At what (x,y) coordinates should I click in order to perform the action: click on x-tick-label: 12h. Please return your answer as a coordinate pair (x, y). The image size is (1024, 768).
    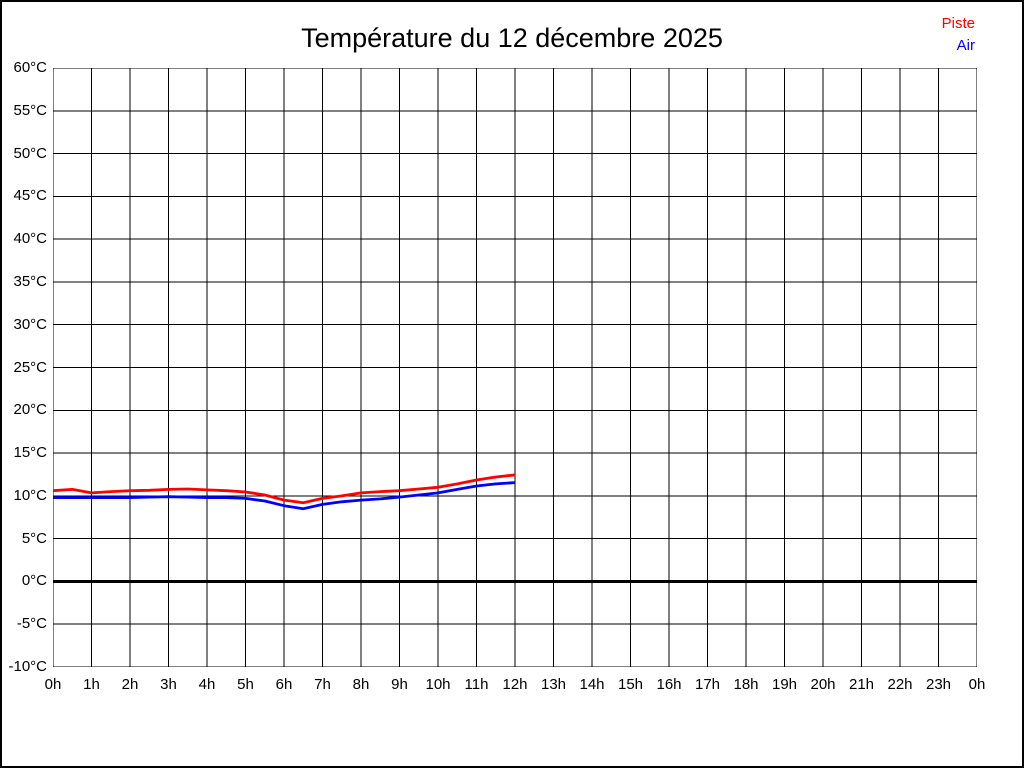
    Looking at the image, I should click on (515, 684).